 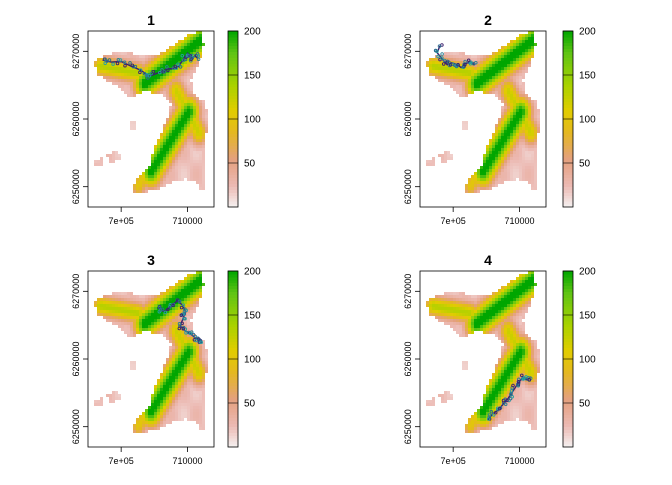 I want to click on panel-title: 4, so click(x=488, y=260).